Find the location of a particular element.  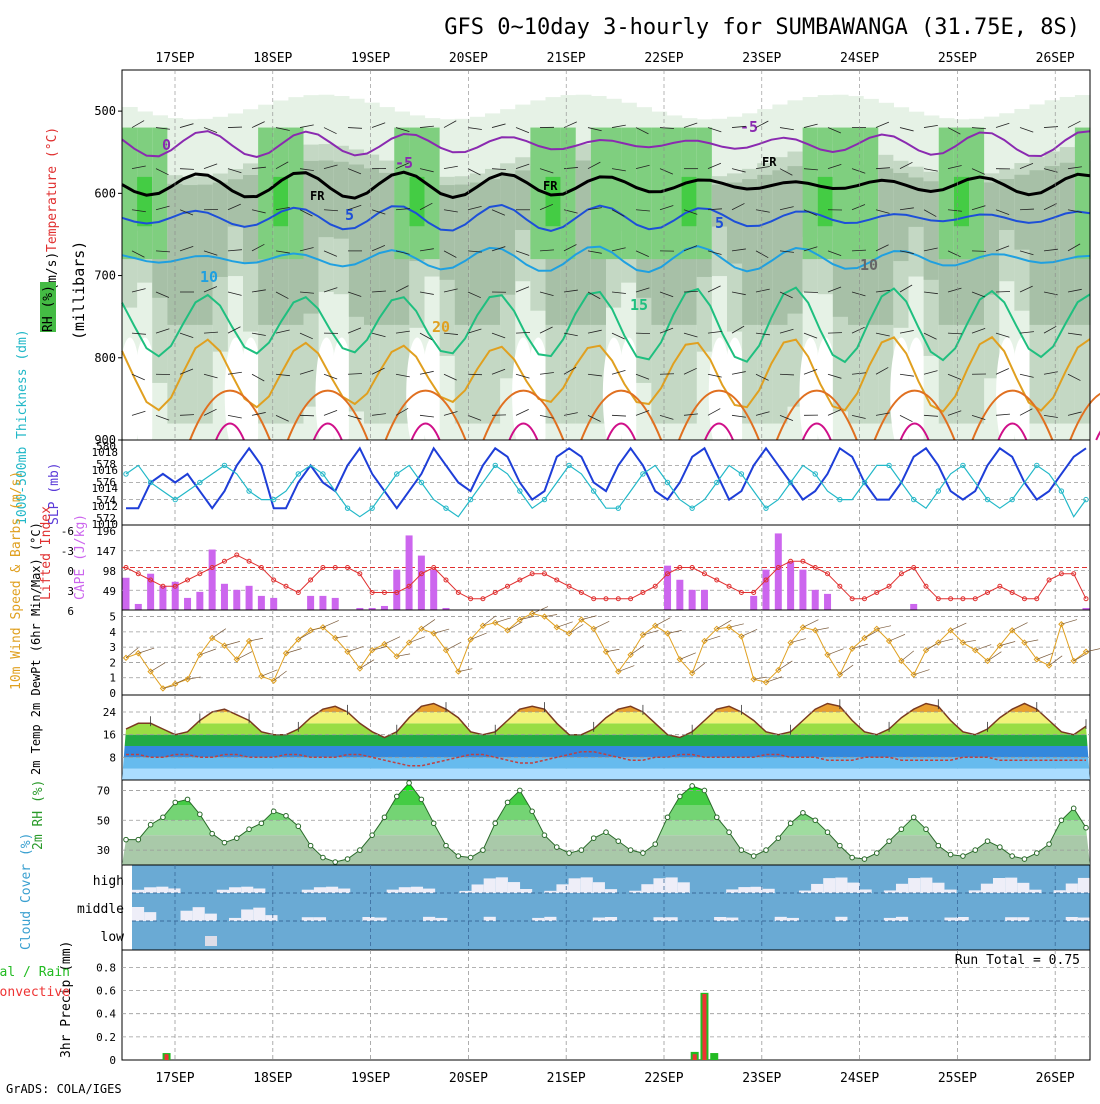

date-label-bottom: 20SEP is located at coordinates (468, 1078).